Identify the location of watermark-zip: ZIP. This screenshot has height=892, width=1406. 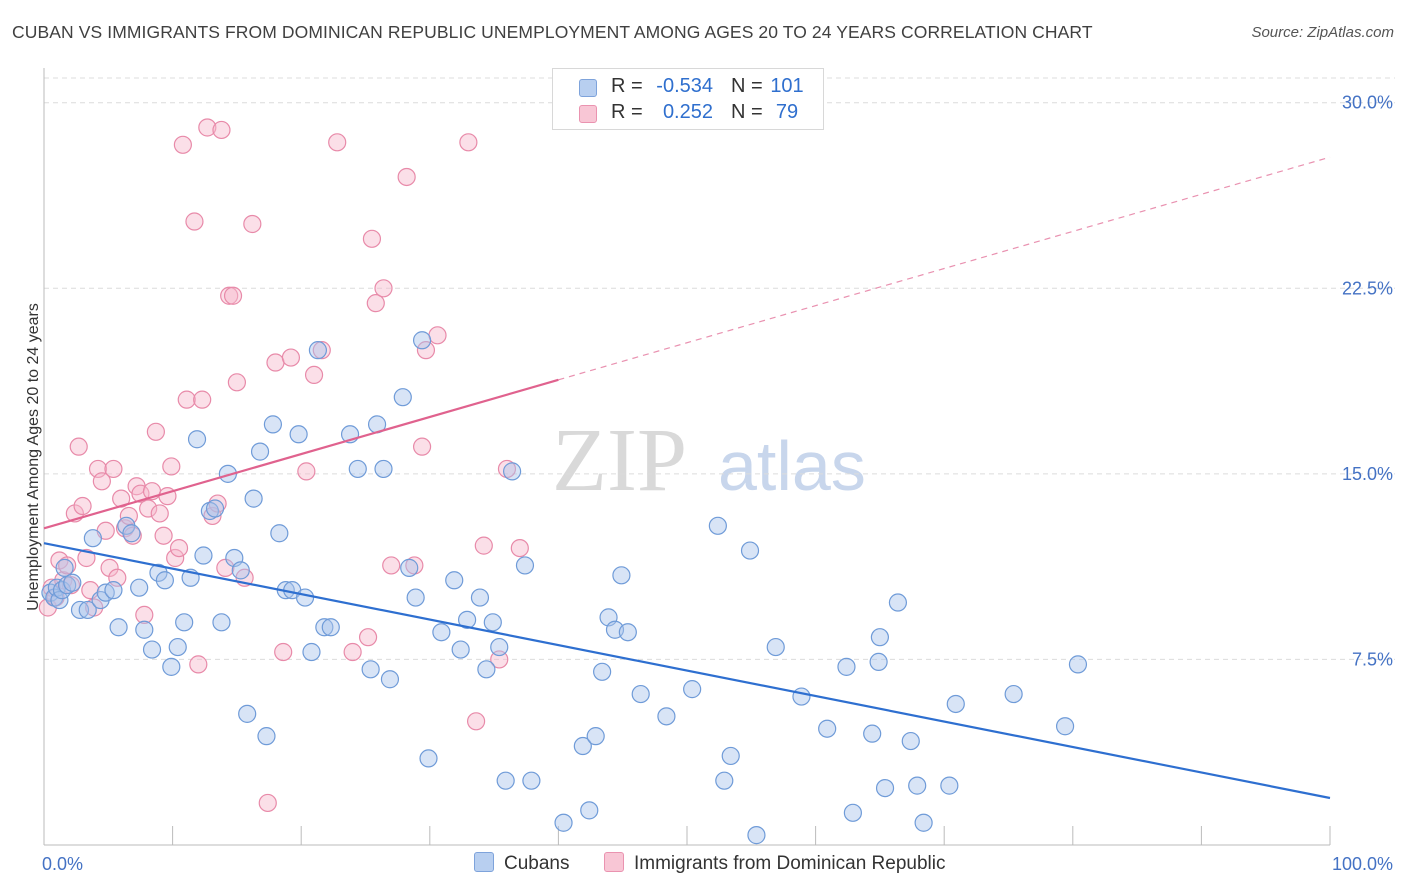
(619, 460).